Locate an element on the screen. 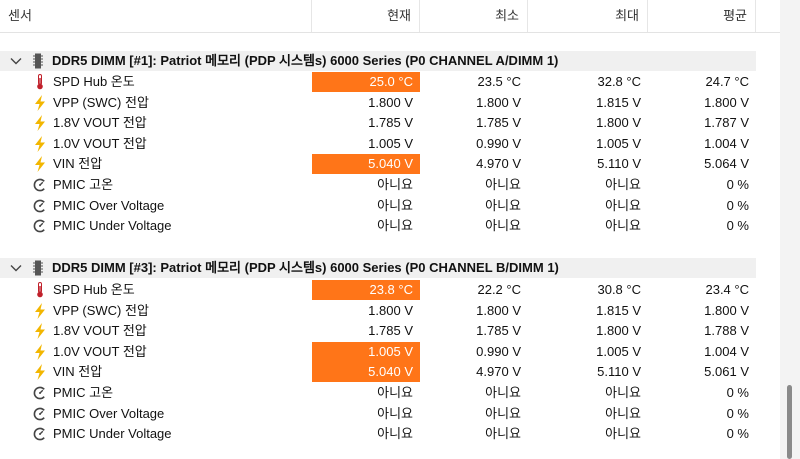 This screenshot has width=800, height=459. table-row: SPD Hub 온도 23.8 °C 22.2 °C 30.8 °C 23.4 °C is located at coordinates (378, 290).